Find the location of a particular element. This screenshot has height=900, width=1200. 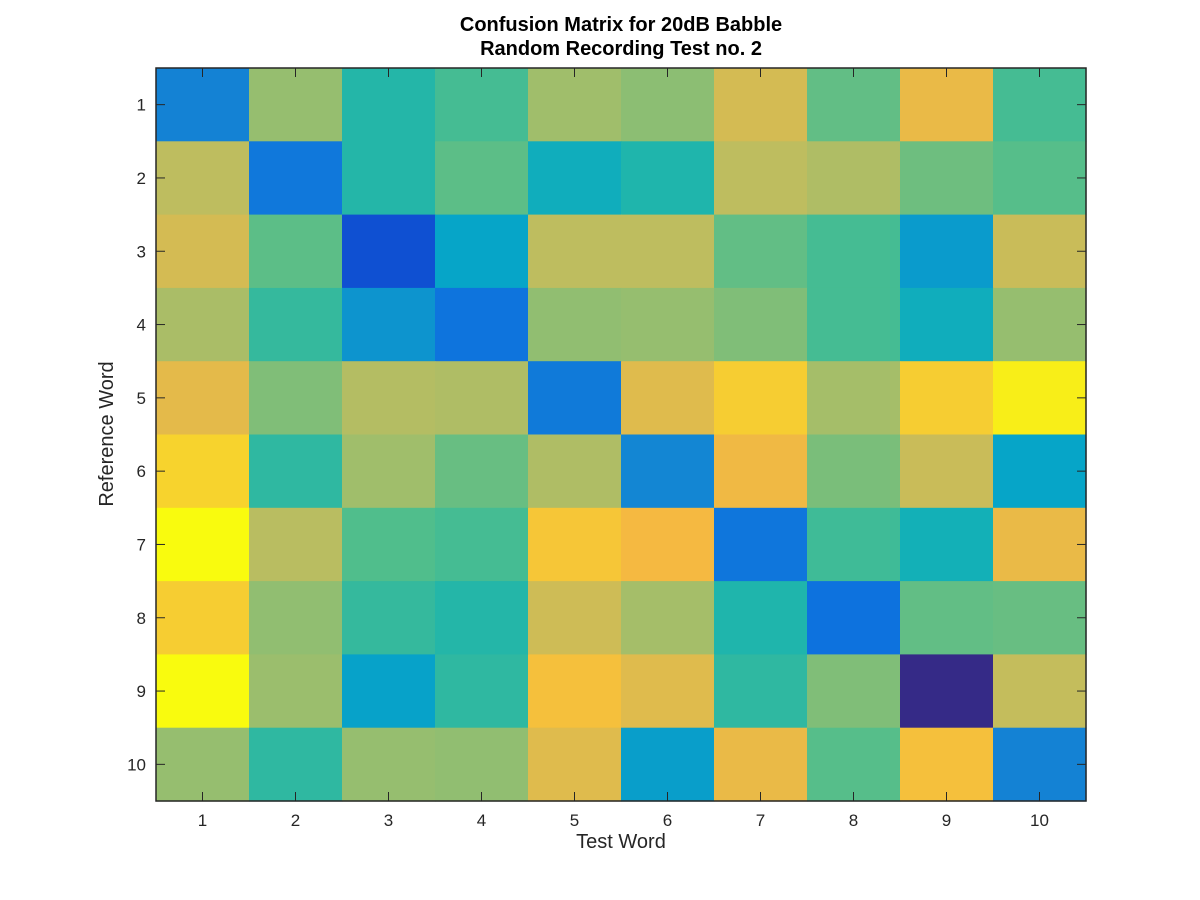

x-tick-labels: 1 2 3 4 5 6 7 8 9 10 is located at coordinates (623, 820).